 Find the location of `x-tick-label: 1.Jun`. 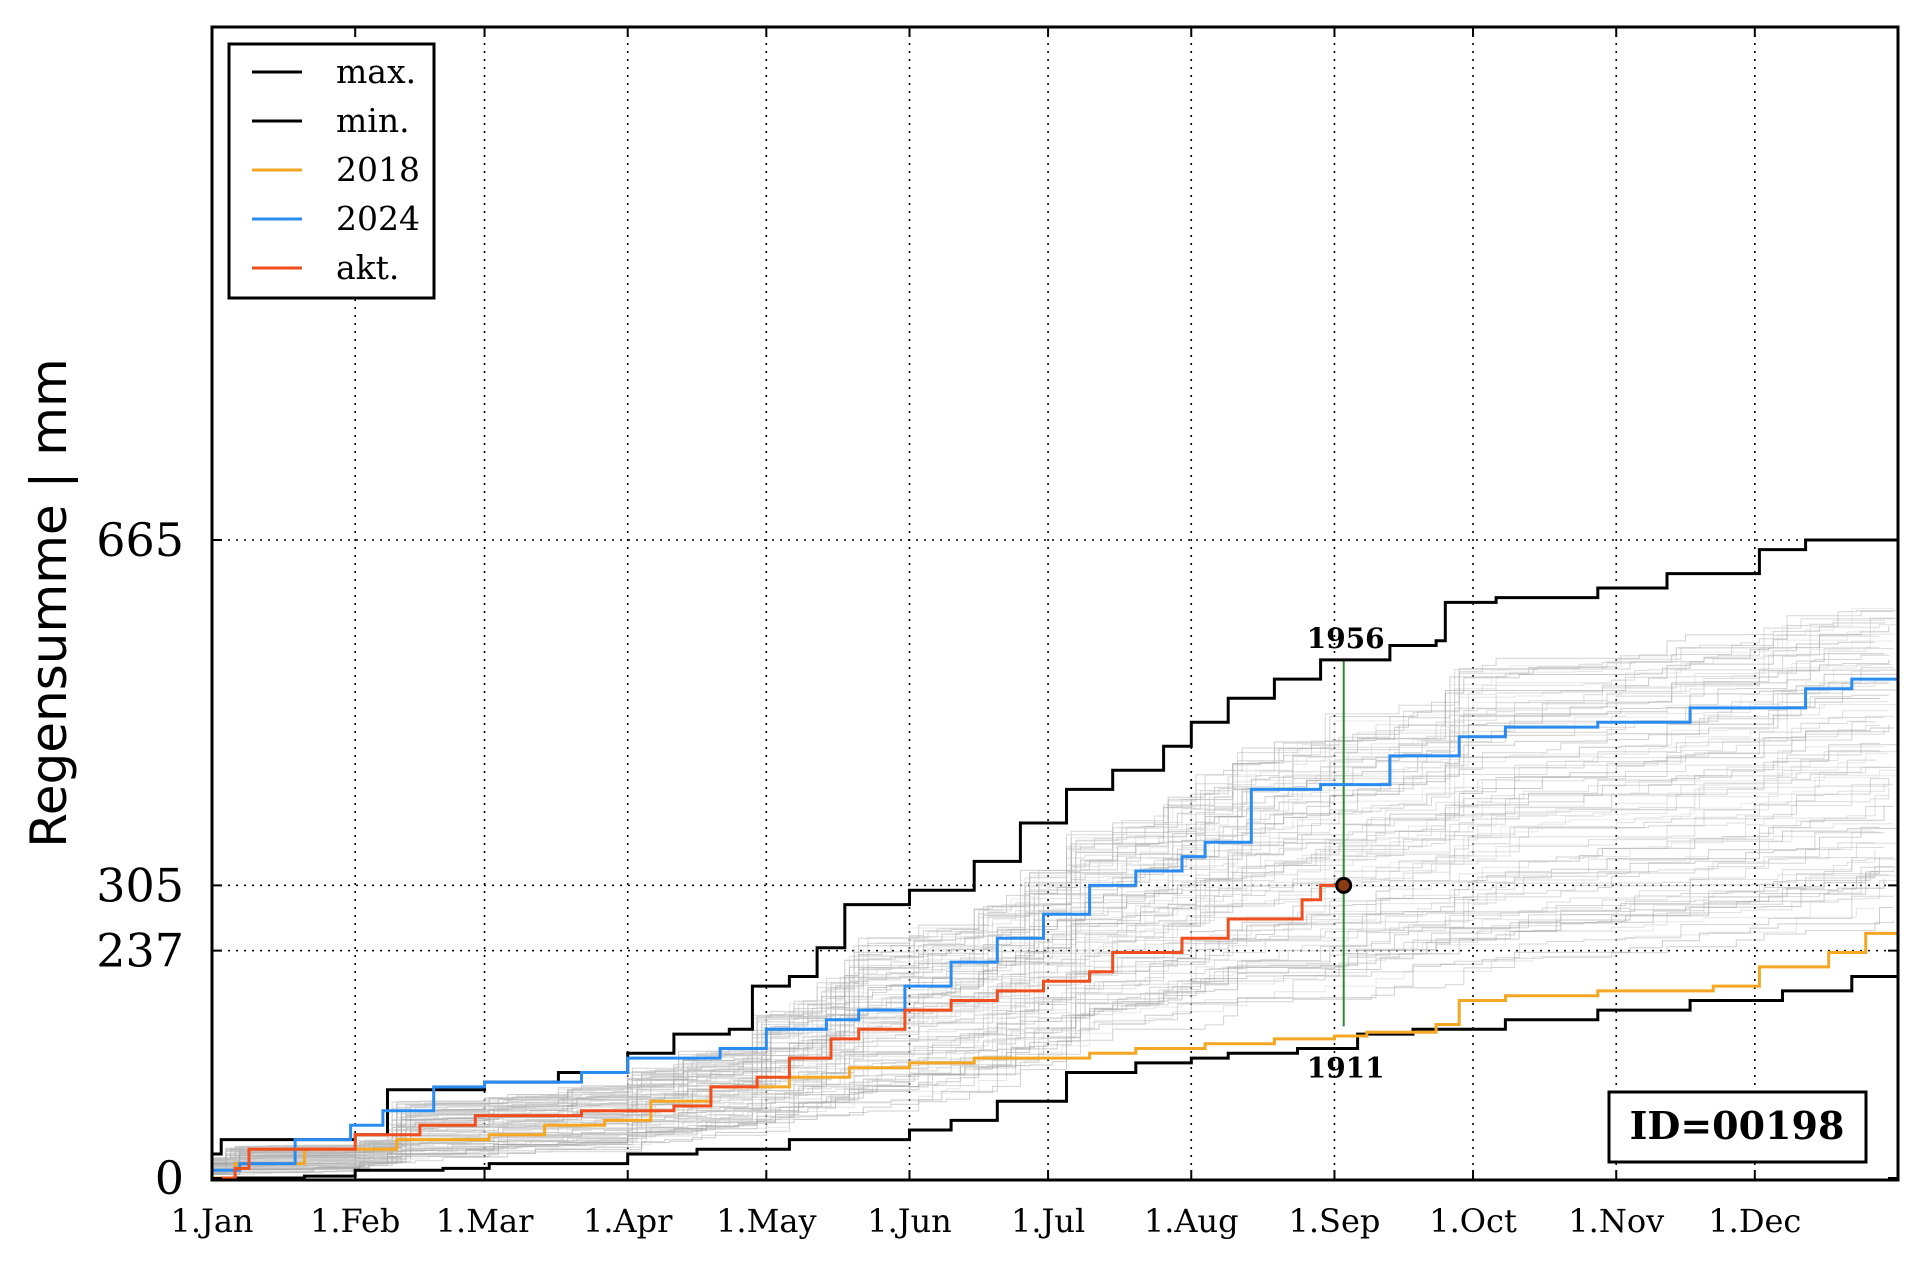

x-tick-label: 1.Jun is located at coordinates (909, 1221).